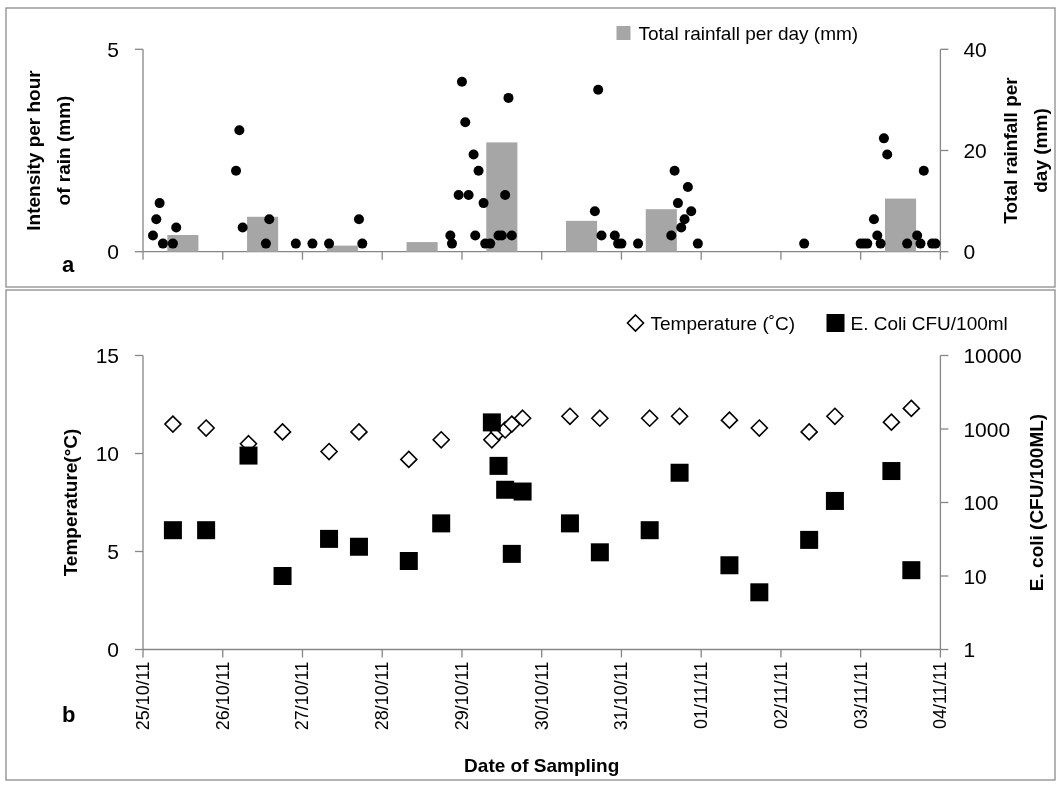 The width and height of the screenshot is (1062, 785). What do you see at coordinates (975, 49) in the screenshot?
I see `y2-tick-label: 40` at bounding box center [975, 49].